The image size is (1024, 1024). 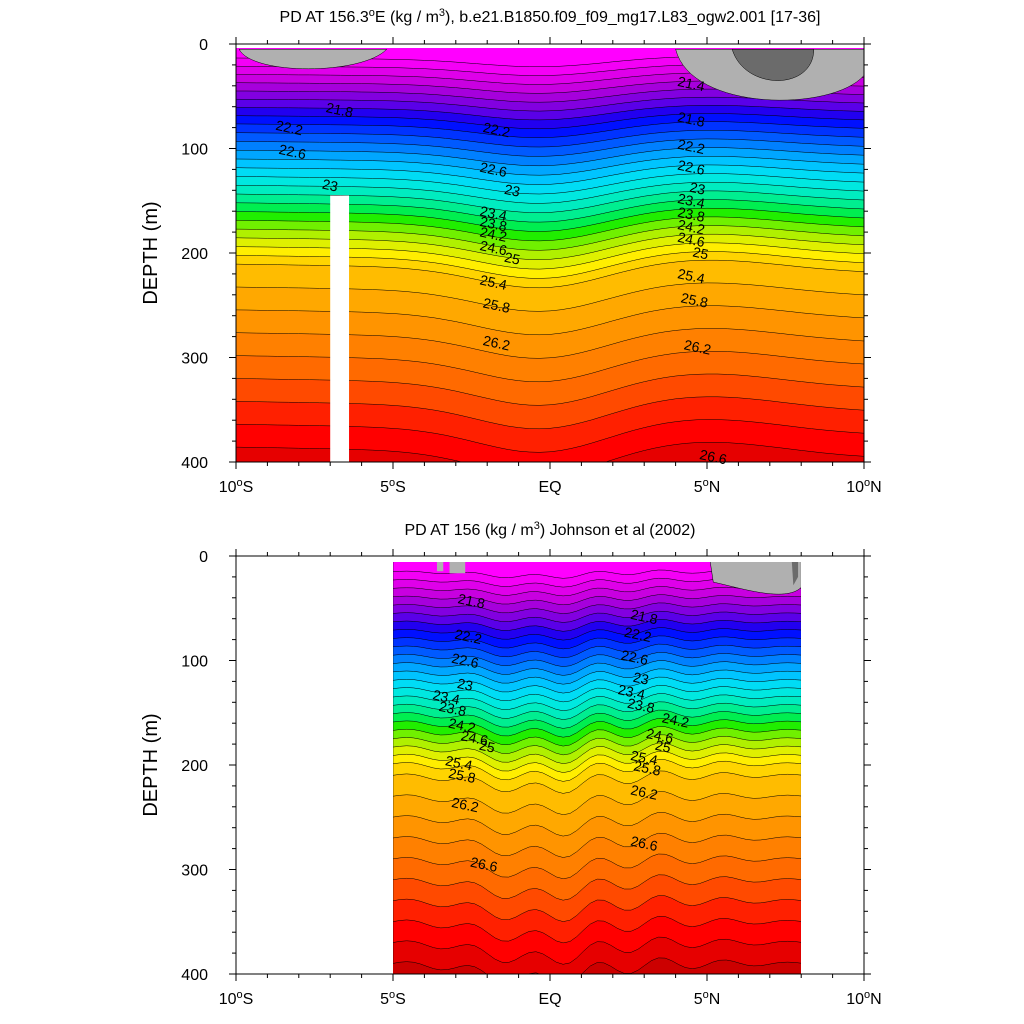 I want to click on panel-bottom-y-axis-label: DEPTH (m), so click(x=151, y=764).